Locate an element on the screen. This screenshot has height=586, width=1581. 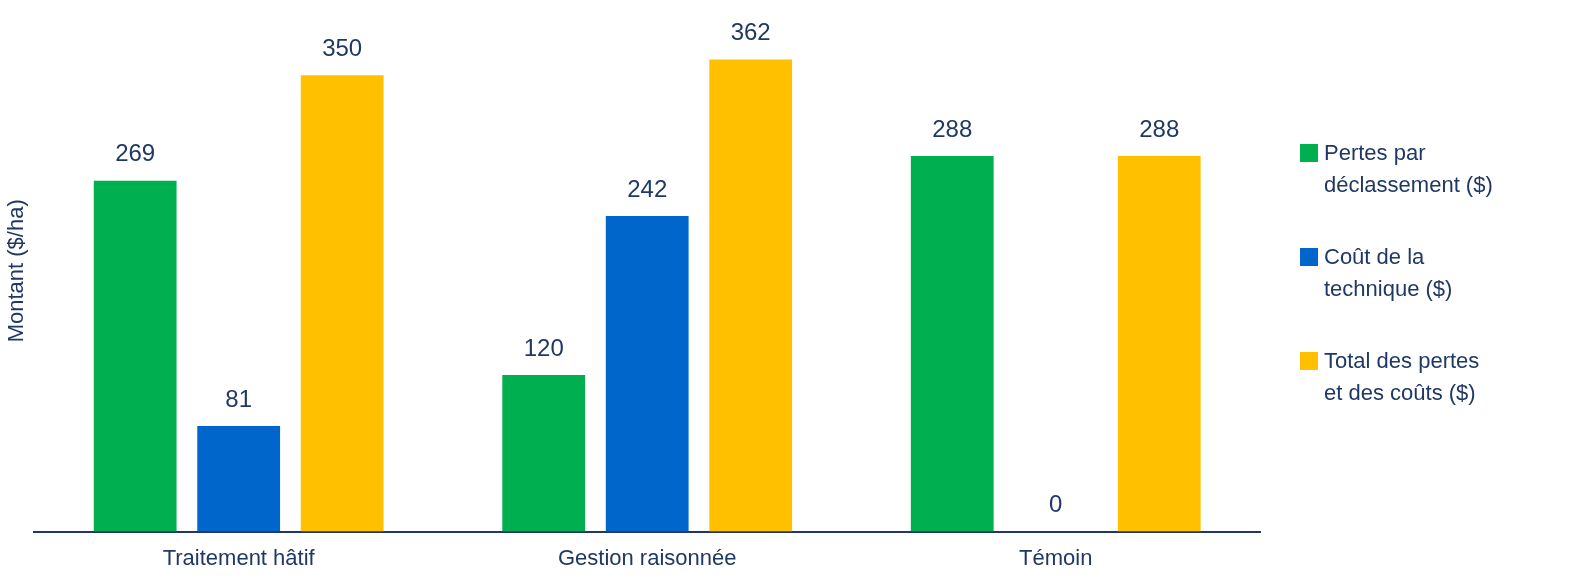
data-label: 120 is located at coordinates (543, 347).